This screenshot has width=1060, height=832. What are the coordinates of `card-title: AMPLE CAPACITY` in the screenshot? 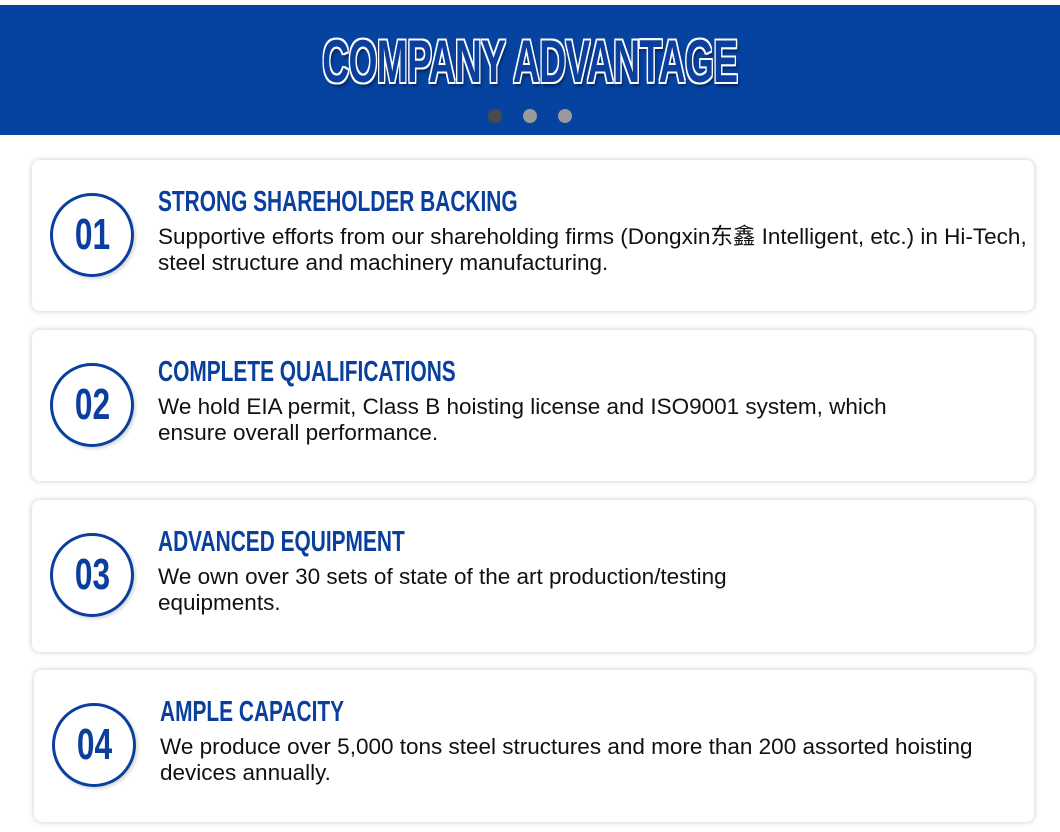 It's located at (252, 712).